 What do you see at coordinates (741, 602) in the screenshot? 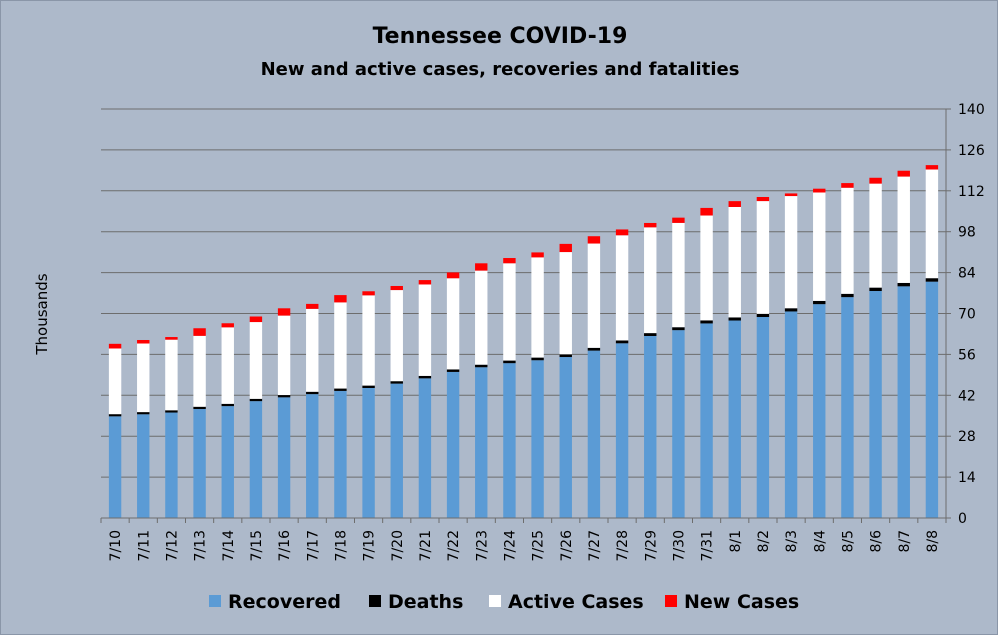
I see `legend-label: New Cases` at bounding box center [741, 602].